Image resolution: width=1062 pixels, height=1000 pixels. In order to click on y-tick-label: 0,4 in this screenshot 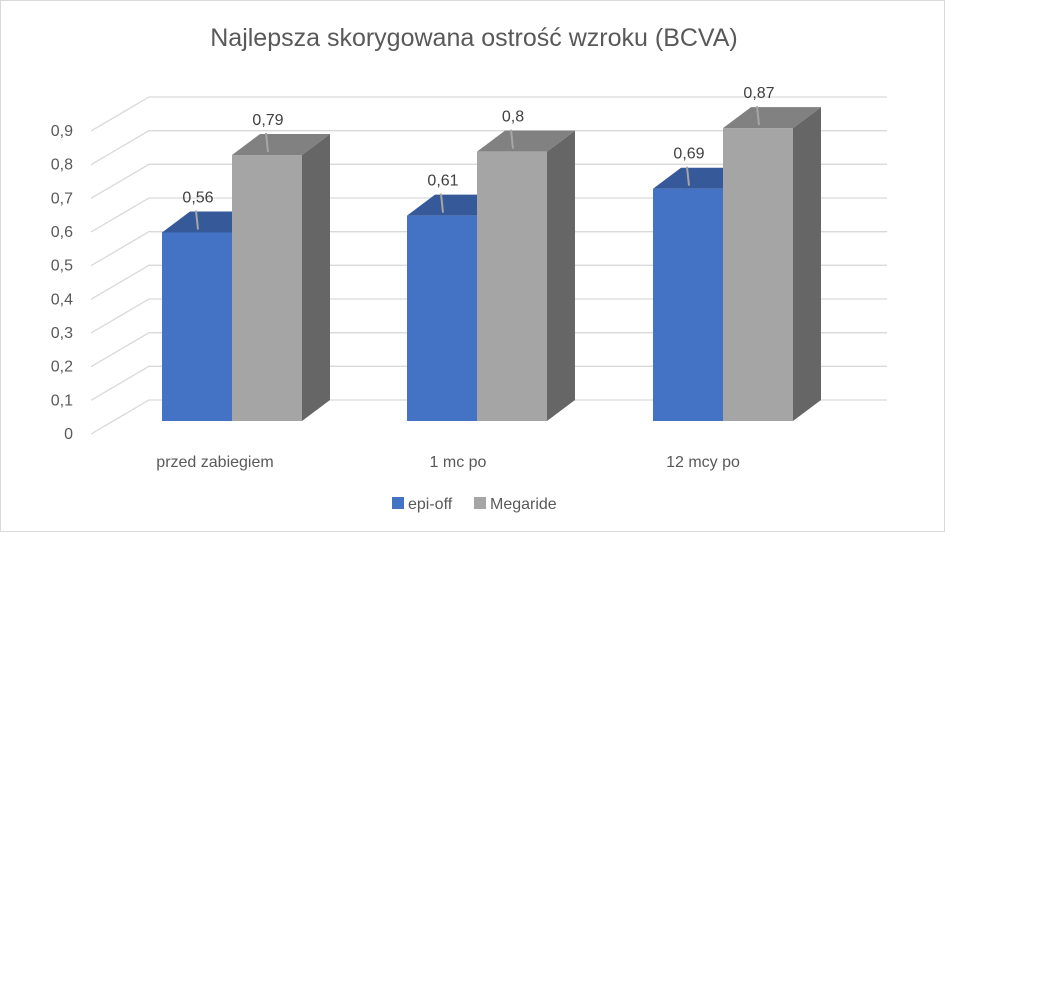, I will do `click(62, 299)`.